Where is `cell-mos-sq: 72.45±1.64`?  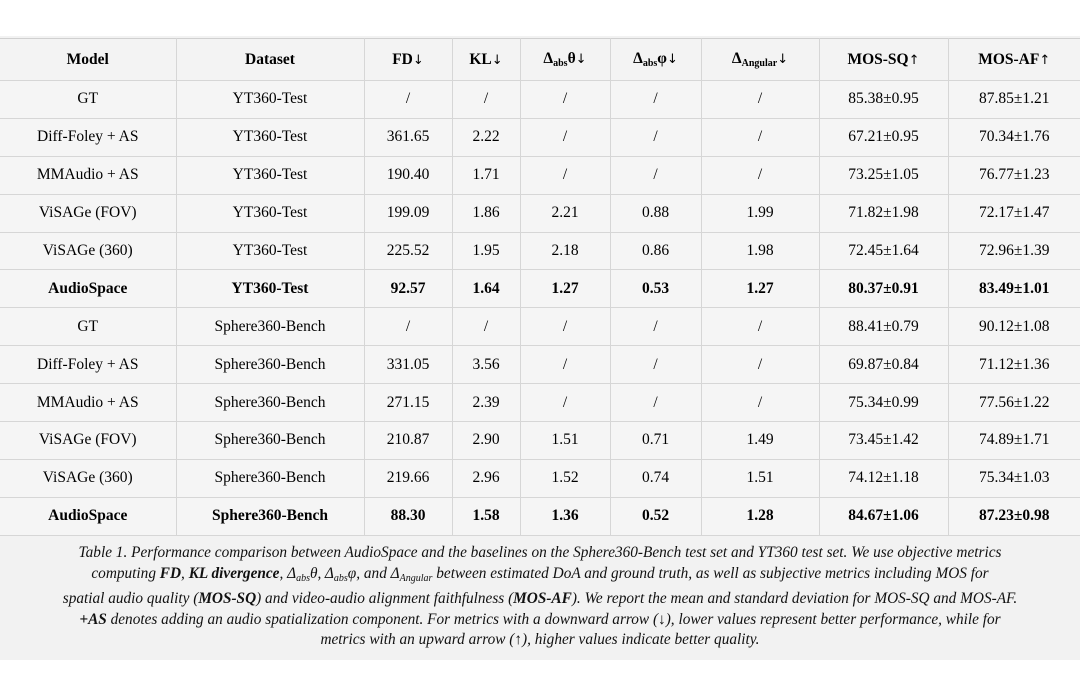 cell-mos-sq: 72.45±1.64 is located at coordinates (883, 251).